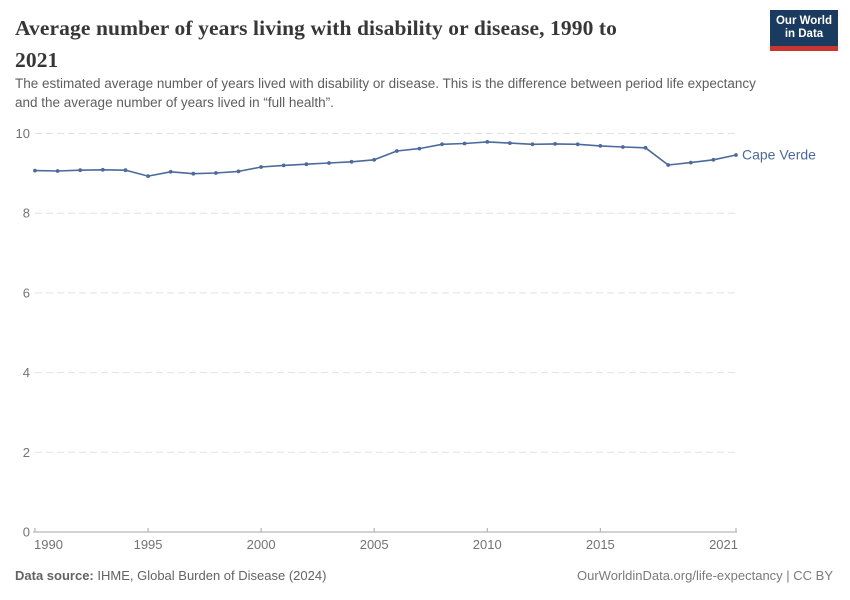  What do you see at coordinates (26, 532) in the screenshot?
I see `y-tick-label: 0` at bounding box center [26, 532].